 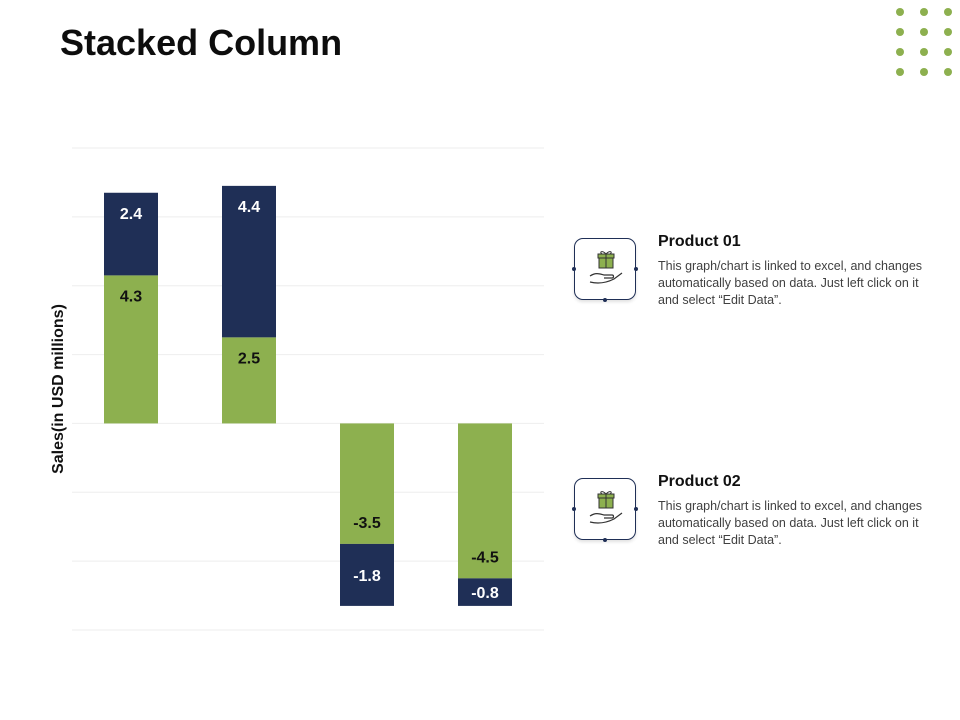 I want to click on data-label: -4.5, so click(x=485, y=557).